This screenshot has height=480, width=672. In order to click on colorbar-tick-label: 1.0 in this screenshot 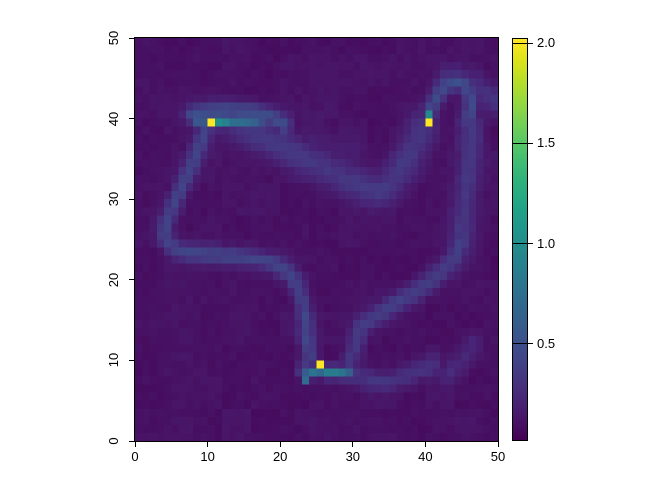, I will do `click(546, 243)`.